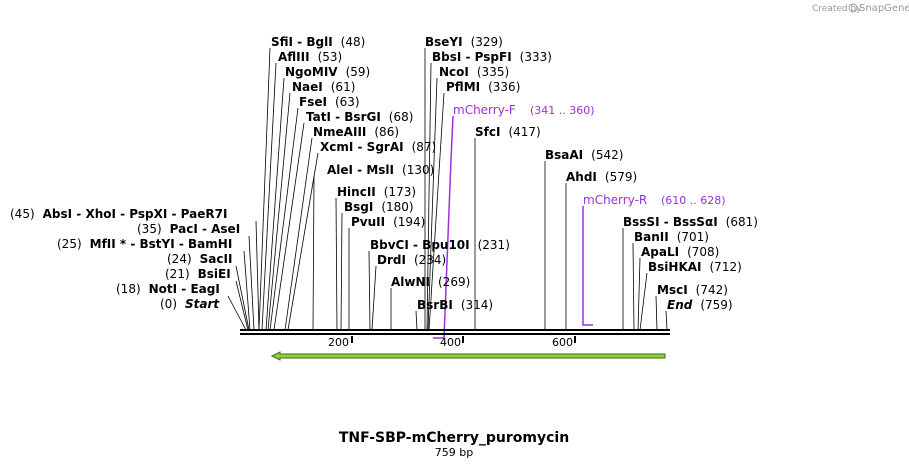 This screenshot has width=909, height=468. I want to click on enzyme-label: SfcI (417), so click(508, 132).